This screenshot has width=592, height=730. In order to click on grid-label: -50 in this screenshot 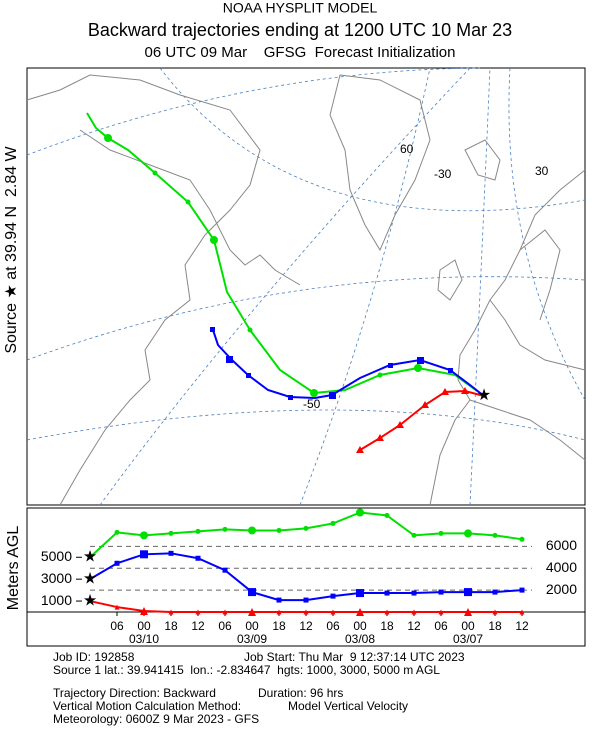, I will do `click(312, 404)`.